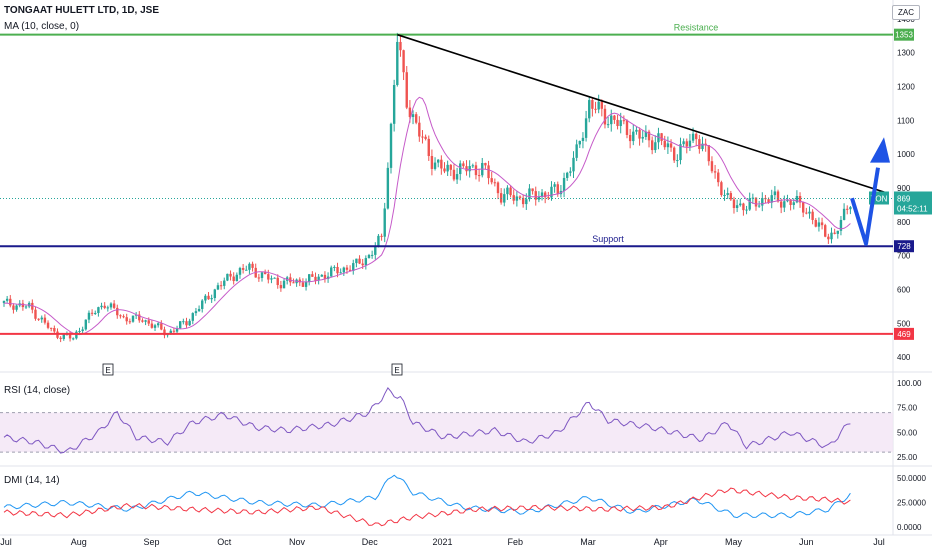  What do you see at coordinates (427, 420) in the screenshot?
I see `rsi-line` at bounding box center [427, 420].